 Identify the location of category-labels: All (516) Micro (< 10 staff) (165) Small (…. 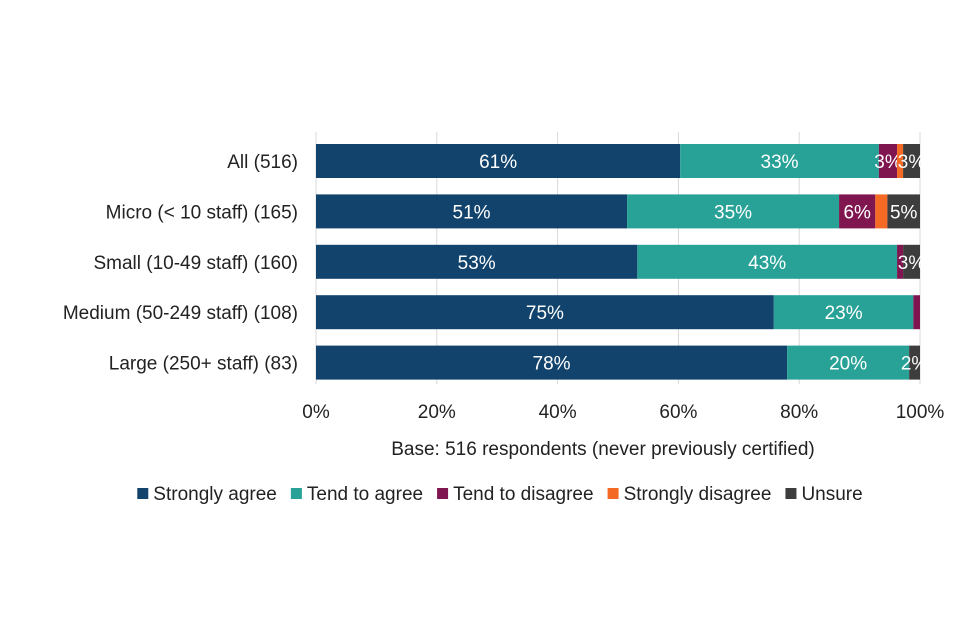
(180, 263).